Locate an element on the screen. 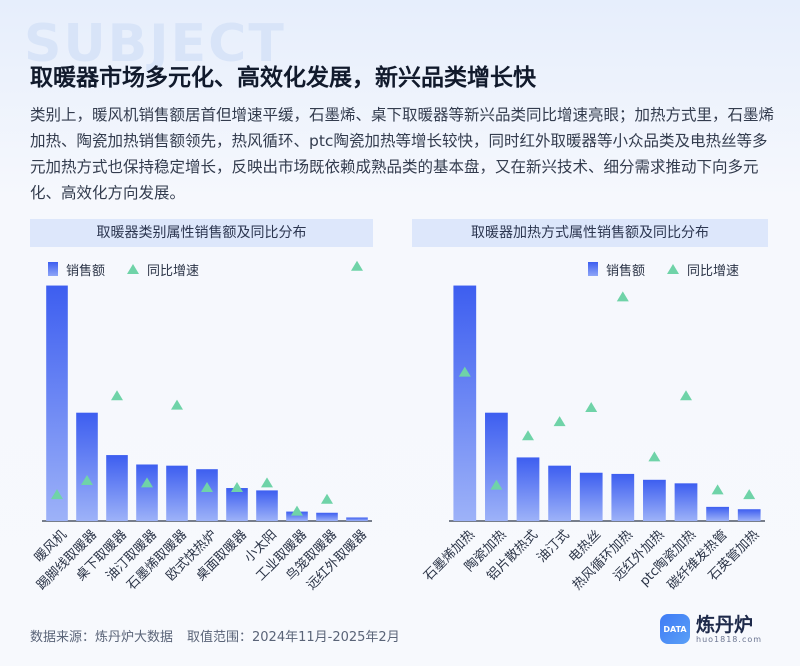  chart2-legend: 销售额 同比增速 is located at coordinates (663, 269).